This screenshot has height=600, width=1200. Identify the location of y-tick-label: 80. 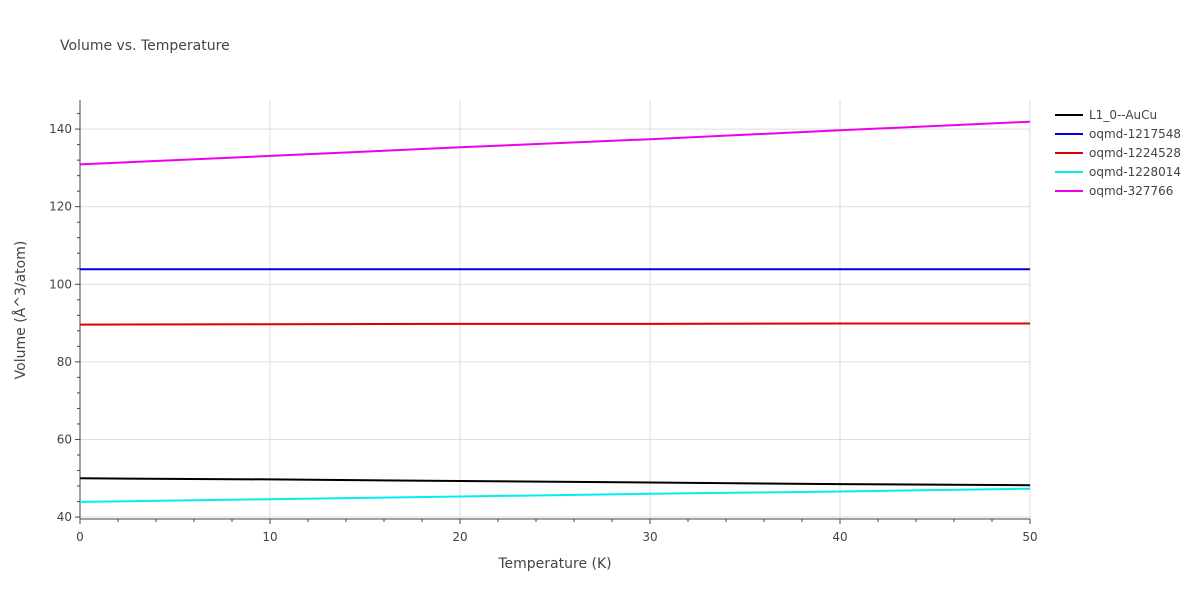
(64, 362).